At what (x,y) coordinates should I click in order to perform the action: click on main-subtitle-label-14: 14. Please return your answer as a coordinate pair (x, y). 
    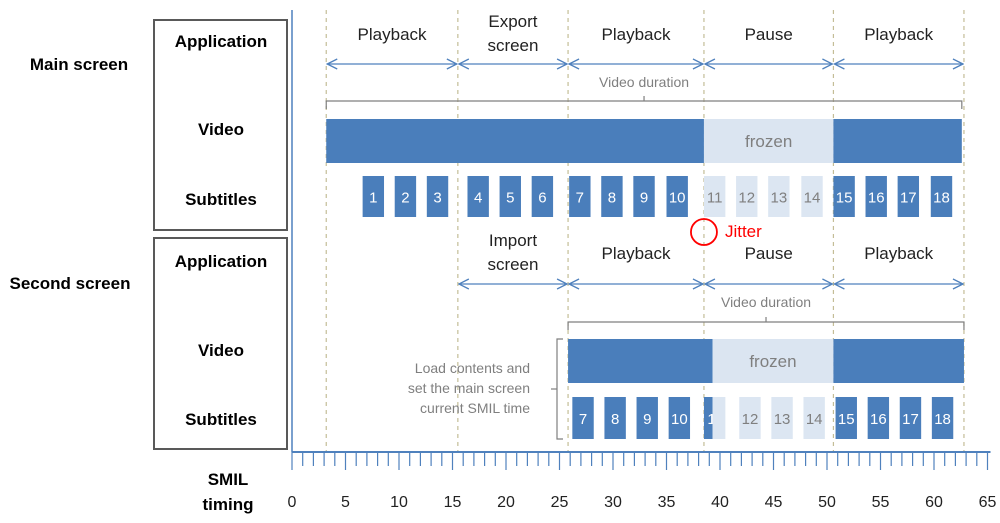
    Looking at the image, I should click on (812, 198).